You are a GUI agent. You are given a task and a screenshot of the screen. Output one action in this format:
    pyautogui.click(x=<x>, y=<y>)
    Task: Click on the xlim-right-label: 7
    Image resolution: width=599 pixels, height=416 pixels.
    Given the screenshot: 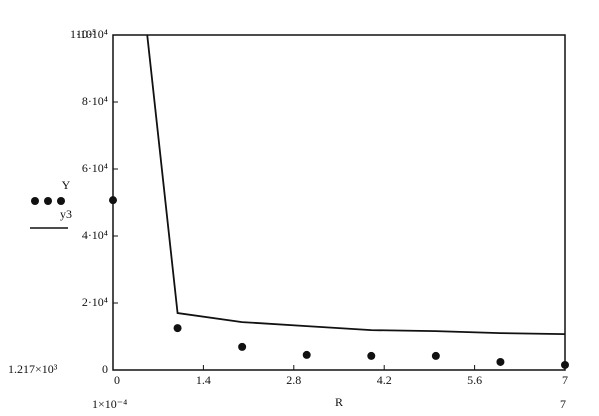 What is the action you would take?
    pyautogui.click(x=563, y=404)
    